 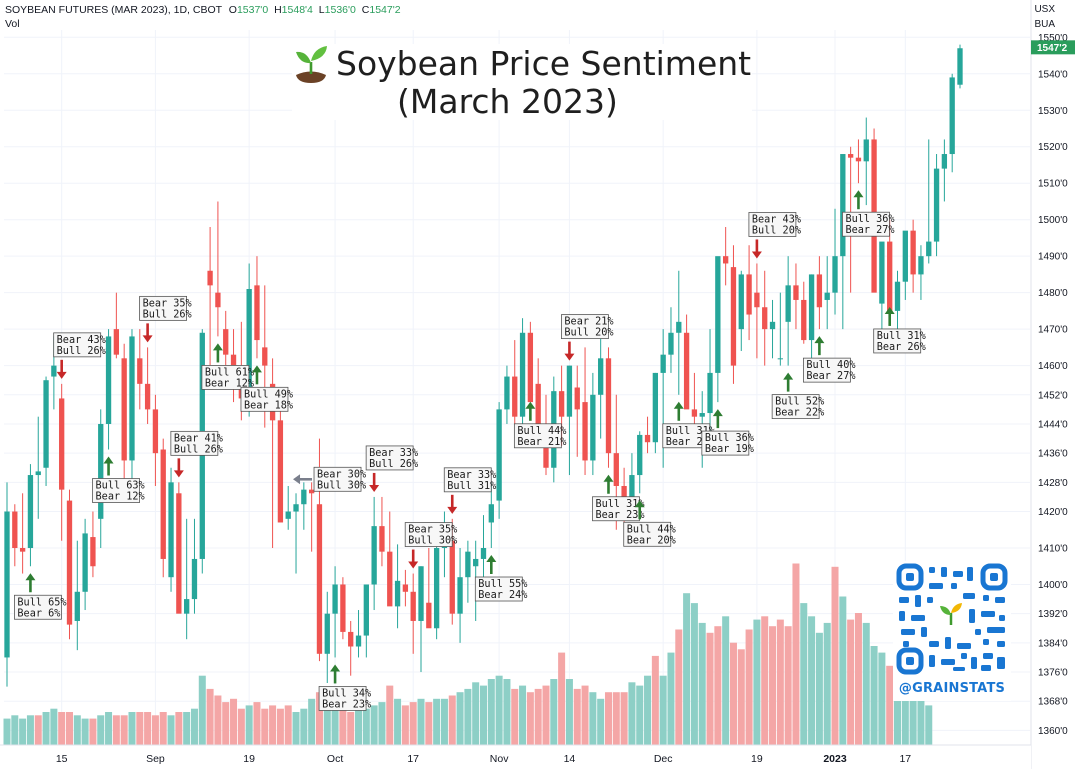 I want to click on sentiment-annotation: Bull 44%Bear 20%, so click(x=649, y=523).